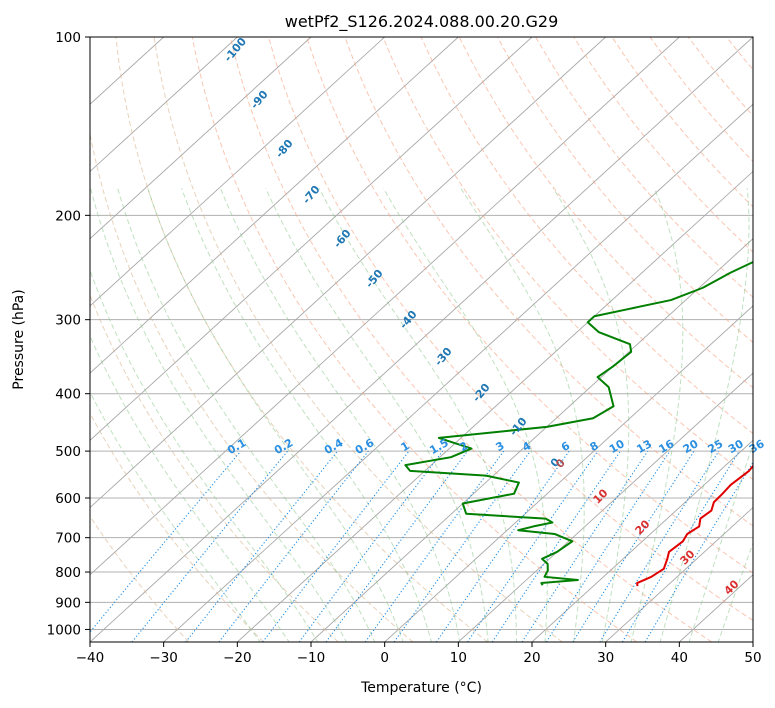  I want to click on mixing-ratio-line-0.6, so click(293, 546).